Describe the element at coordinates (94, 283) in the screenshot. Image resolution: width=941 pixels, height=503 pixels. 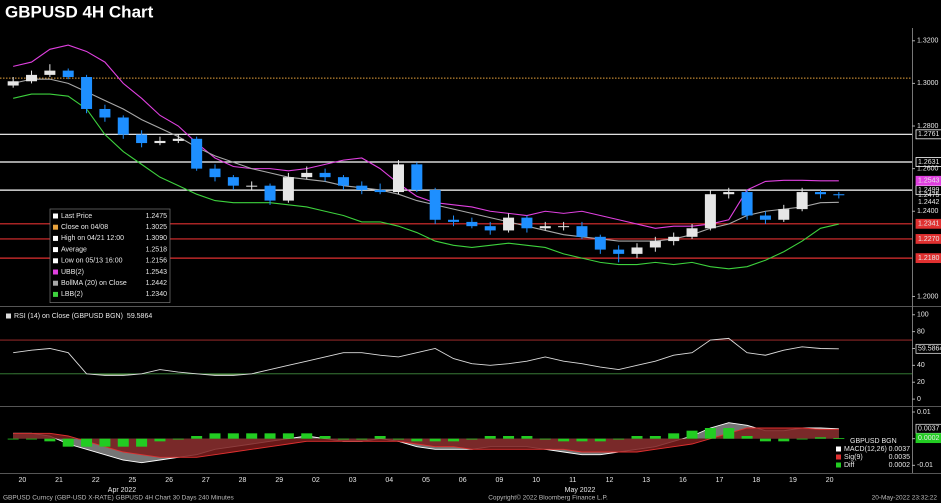
I see `legend-label: BollMA (20) on Close` at that location.